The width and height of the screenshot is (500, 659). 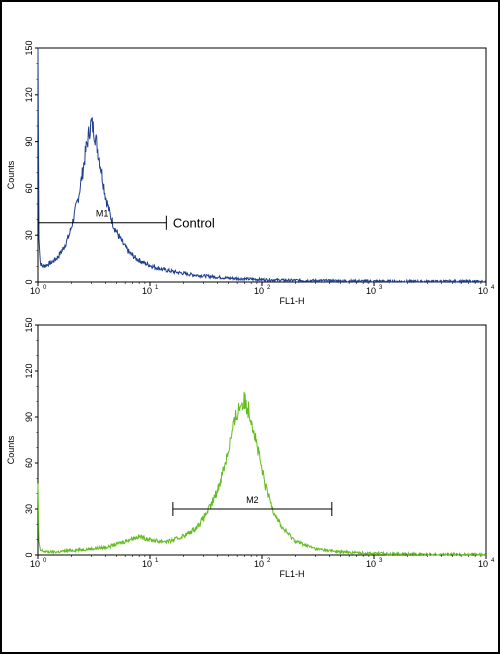 I want to click on marker-gate-label: M1, so click(x=102, y=214).